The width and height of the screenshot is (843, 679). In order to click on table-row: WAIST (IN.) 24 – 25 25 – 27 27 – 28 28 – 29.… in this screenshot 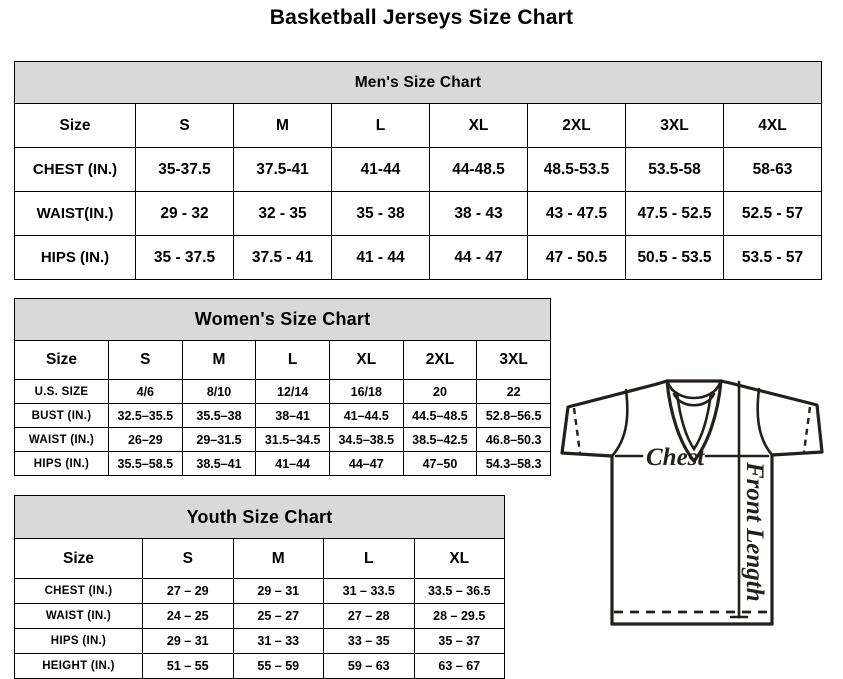, I will do `click(259, 616)`.